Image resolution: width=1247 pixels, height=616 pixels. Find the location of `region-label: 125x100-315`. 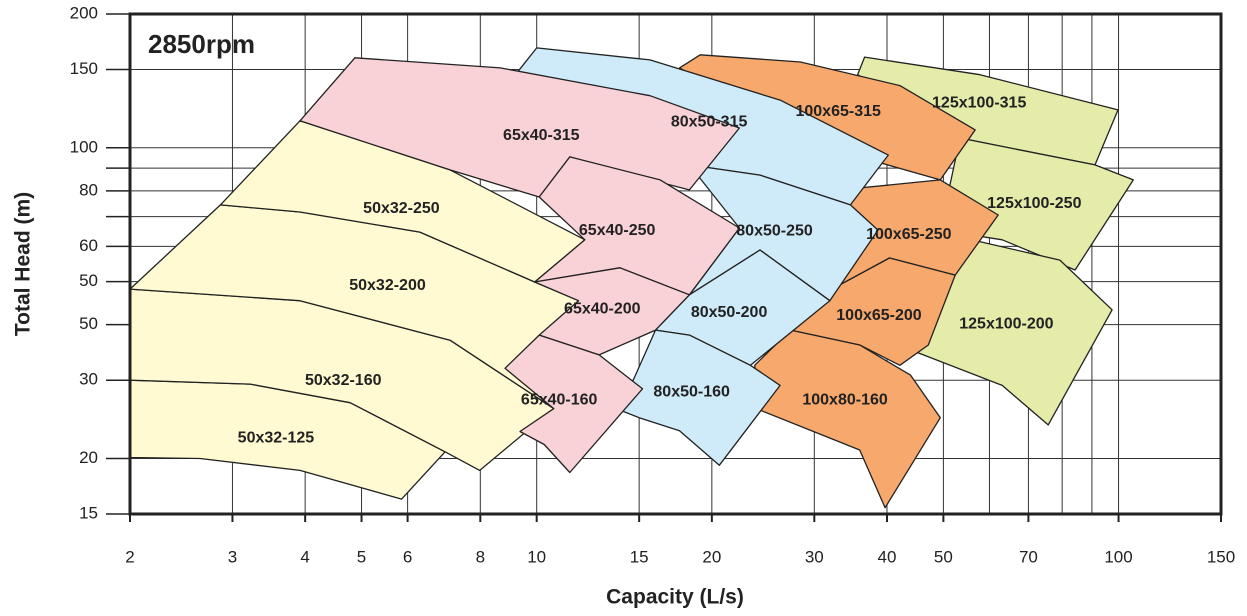

region-label: 125x100-315 is located at coordinates (979, 102).